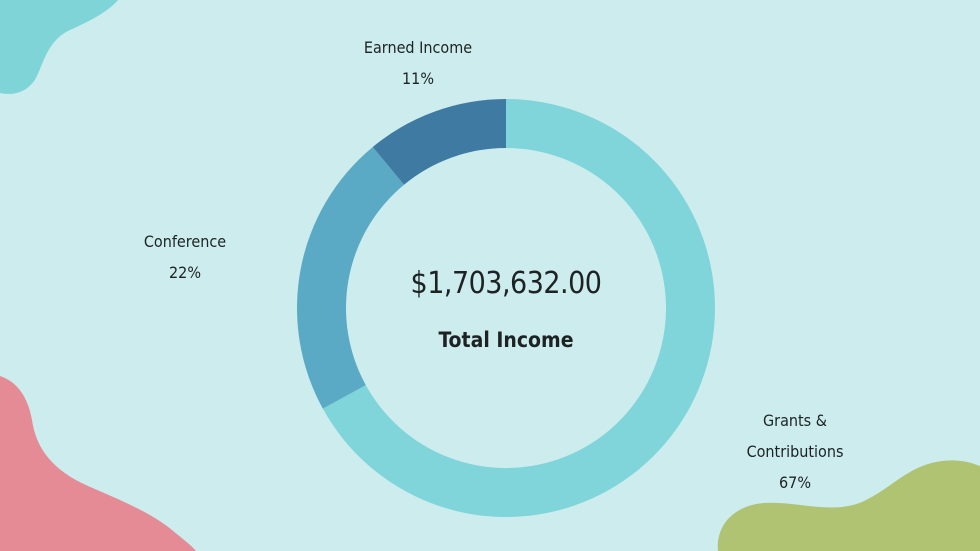 This screenshot has width=980, height=551. I want to click on slice-label-grants: Grants & Contributions 67%, so click(795, 451).